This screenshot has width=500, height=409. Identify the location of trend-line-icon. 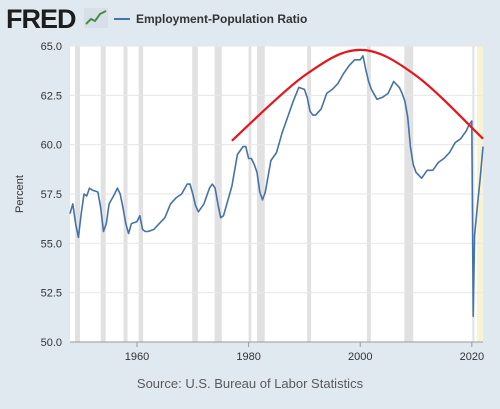
(96, 18).